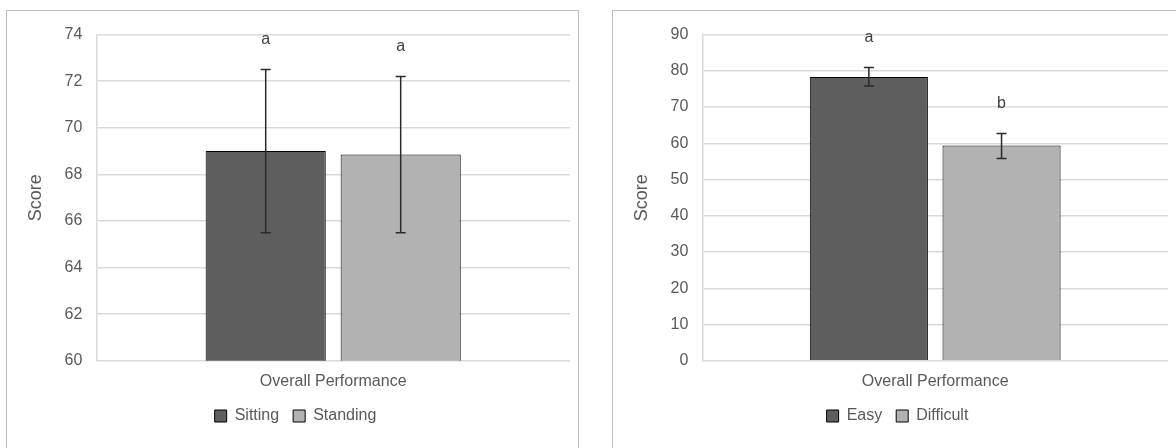 This screenshot has height=448, width=1176. I want to click on y-tick-label: 20, so click(679, 287).